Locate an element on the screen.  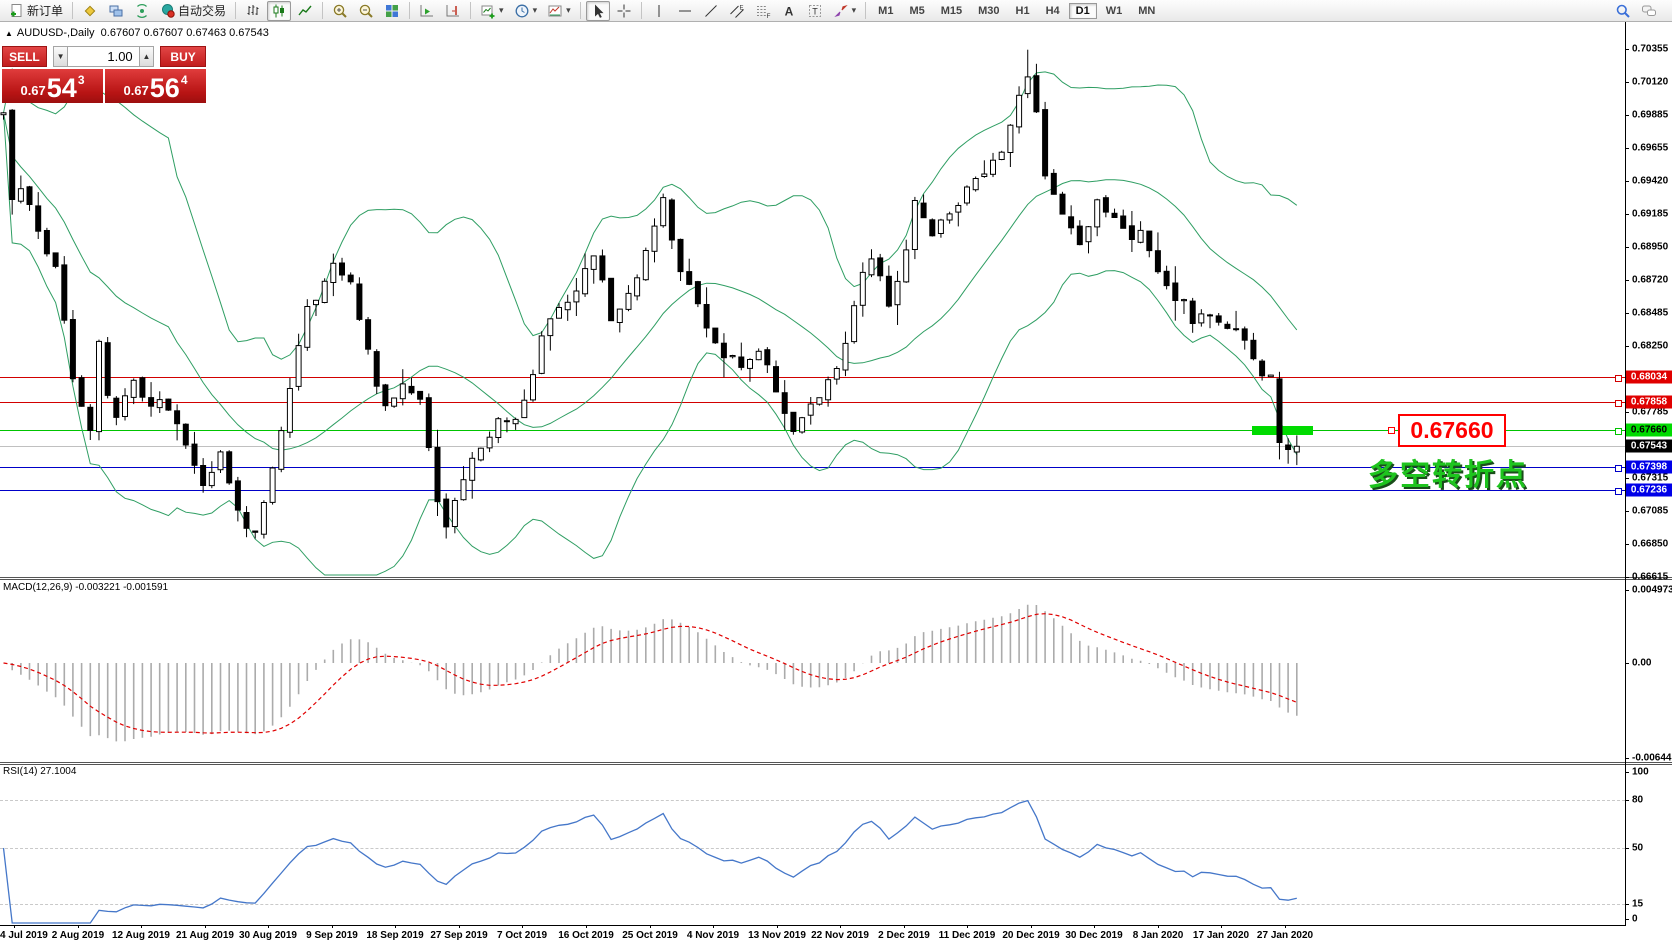
line-chart-button is located at coordinates (305, 11).